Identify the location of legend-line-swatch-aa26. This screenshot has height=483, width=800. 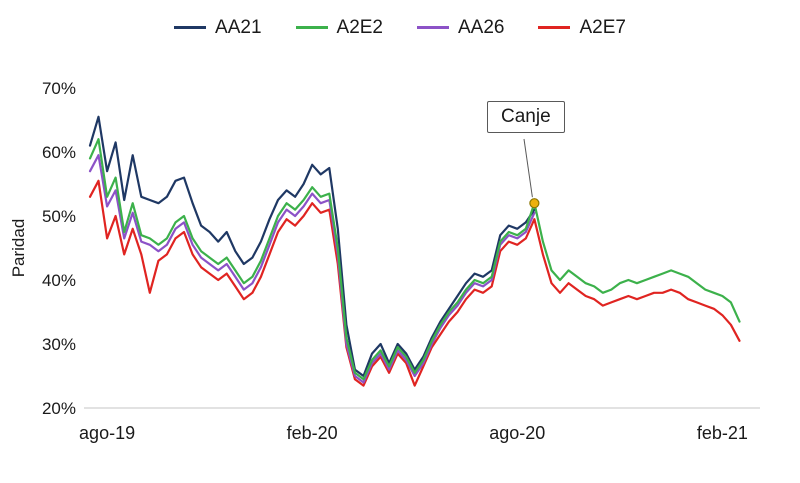
(433, 27).